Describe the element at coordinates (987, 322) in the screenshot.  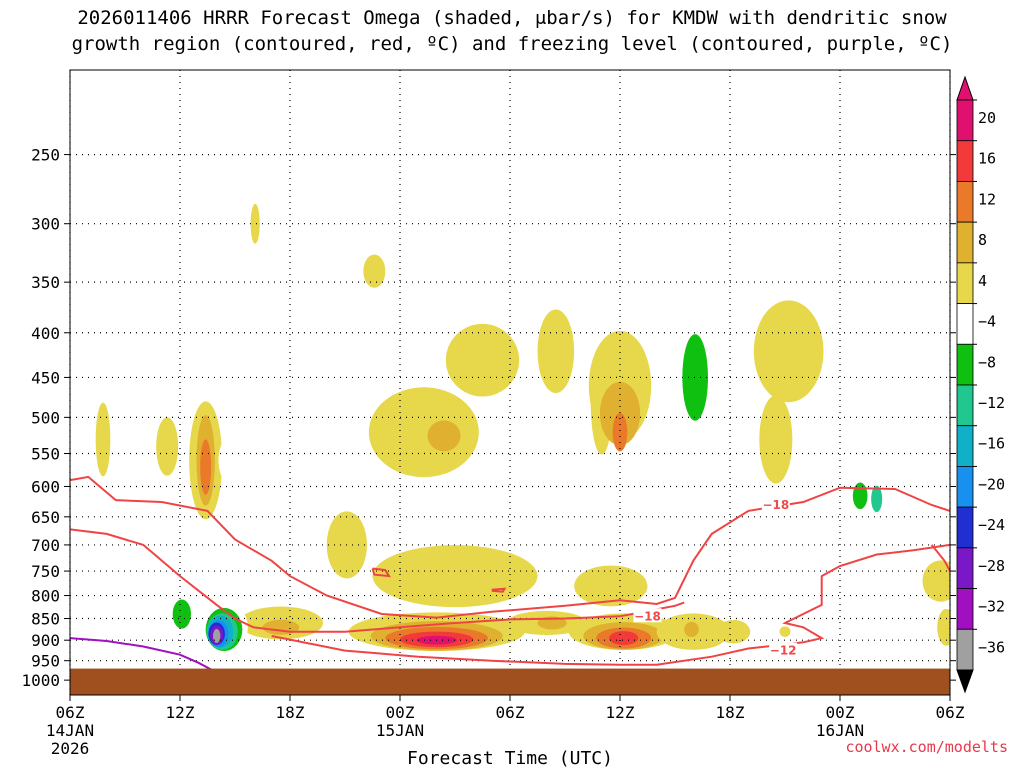
I see `colorbar-label: −4` at that location.